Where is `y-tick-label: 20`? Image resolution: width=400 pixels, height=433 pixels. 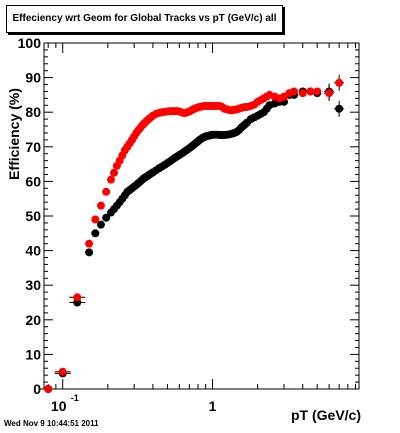 y-tick-label: 20 is located at coordinates (33, 320).